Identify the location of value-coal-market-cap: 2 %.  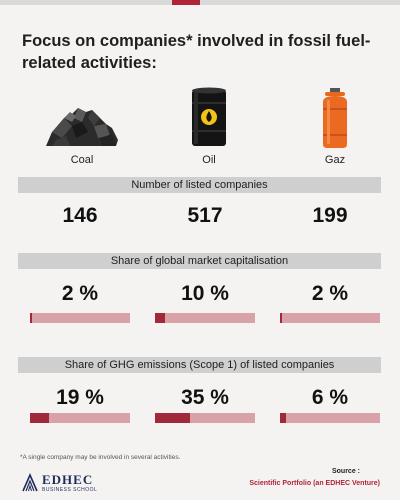
(80, 293).